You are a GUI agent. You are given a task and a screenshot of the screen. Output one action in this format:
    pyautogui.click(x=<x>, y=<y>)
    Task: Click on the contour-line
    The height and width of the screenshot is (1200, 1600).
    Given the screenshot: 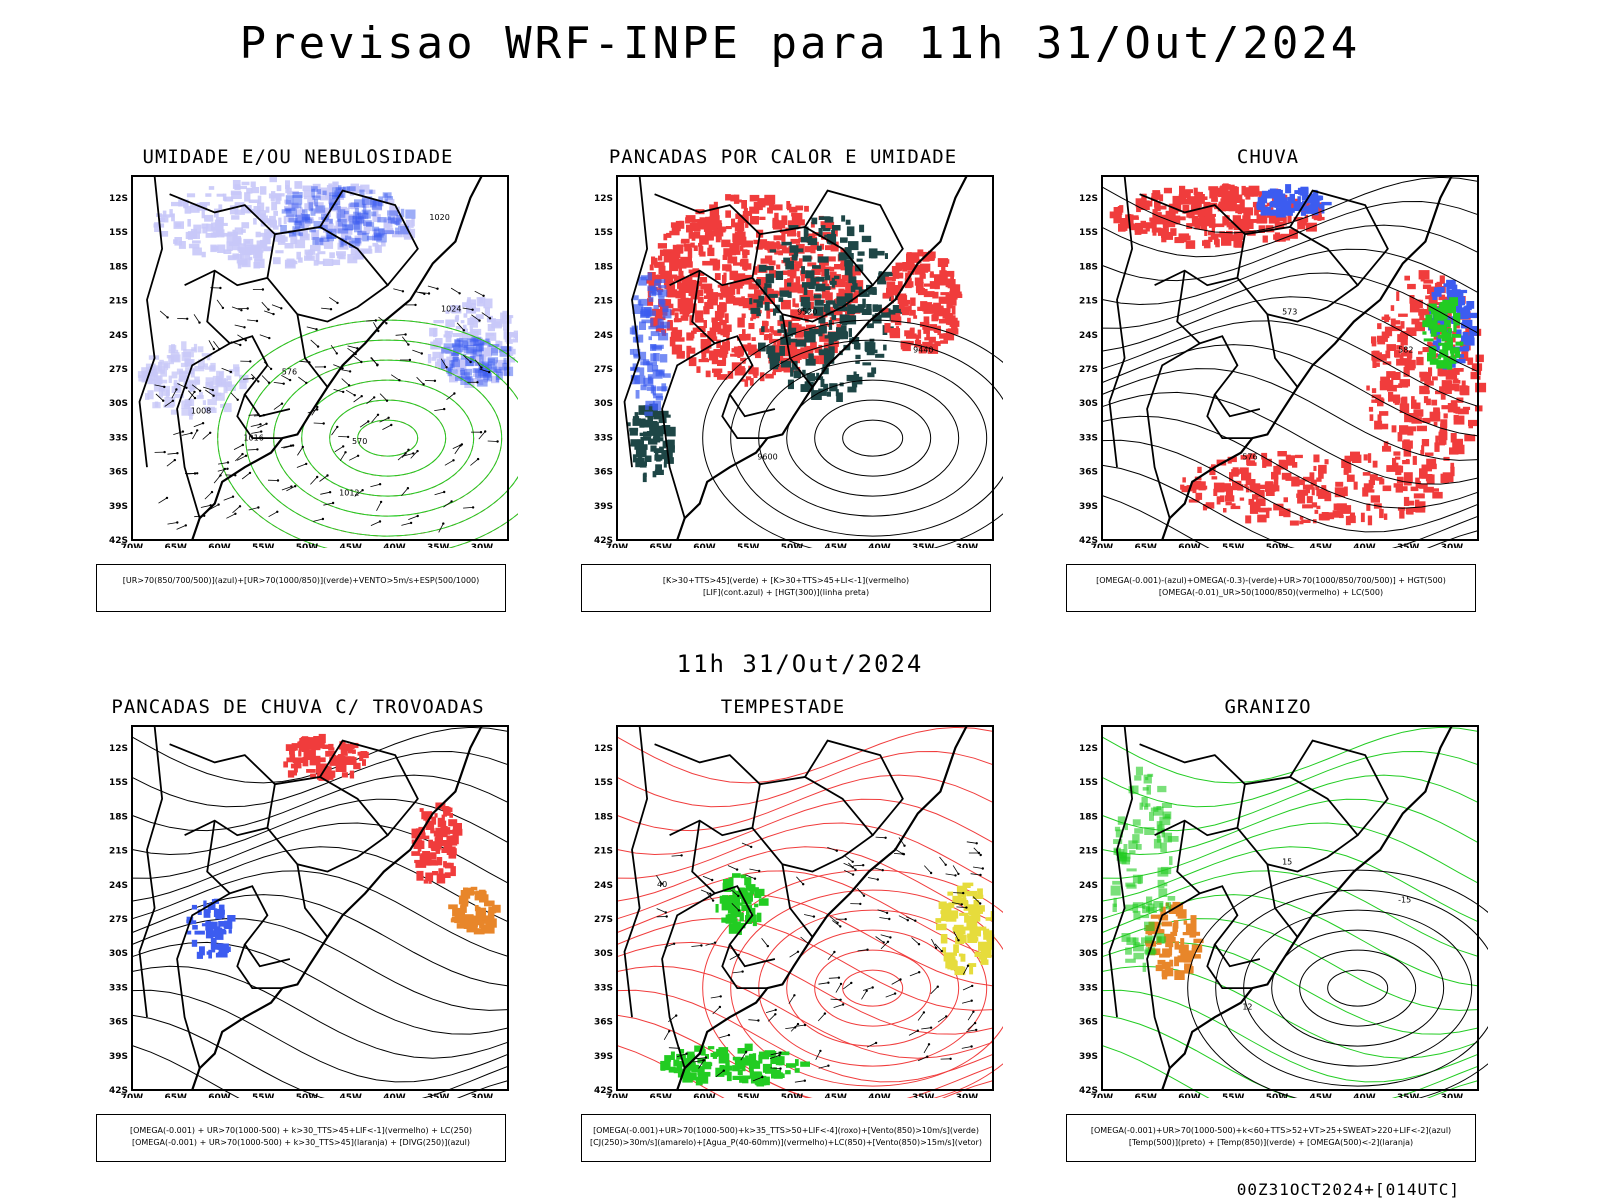 What is the action you would take?
    pyautogui.click(x=866, y=988)
    